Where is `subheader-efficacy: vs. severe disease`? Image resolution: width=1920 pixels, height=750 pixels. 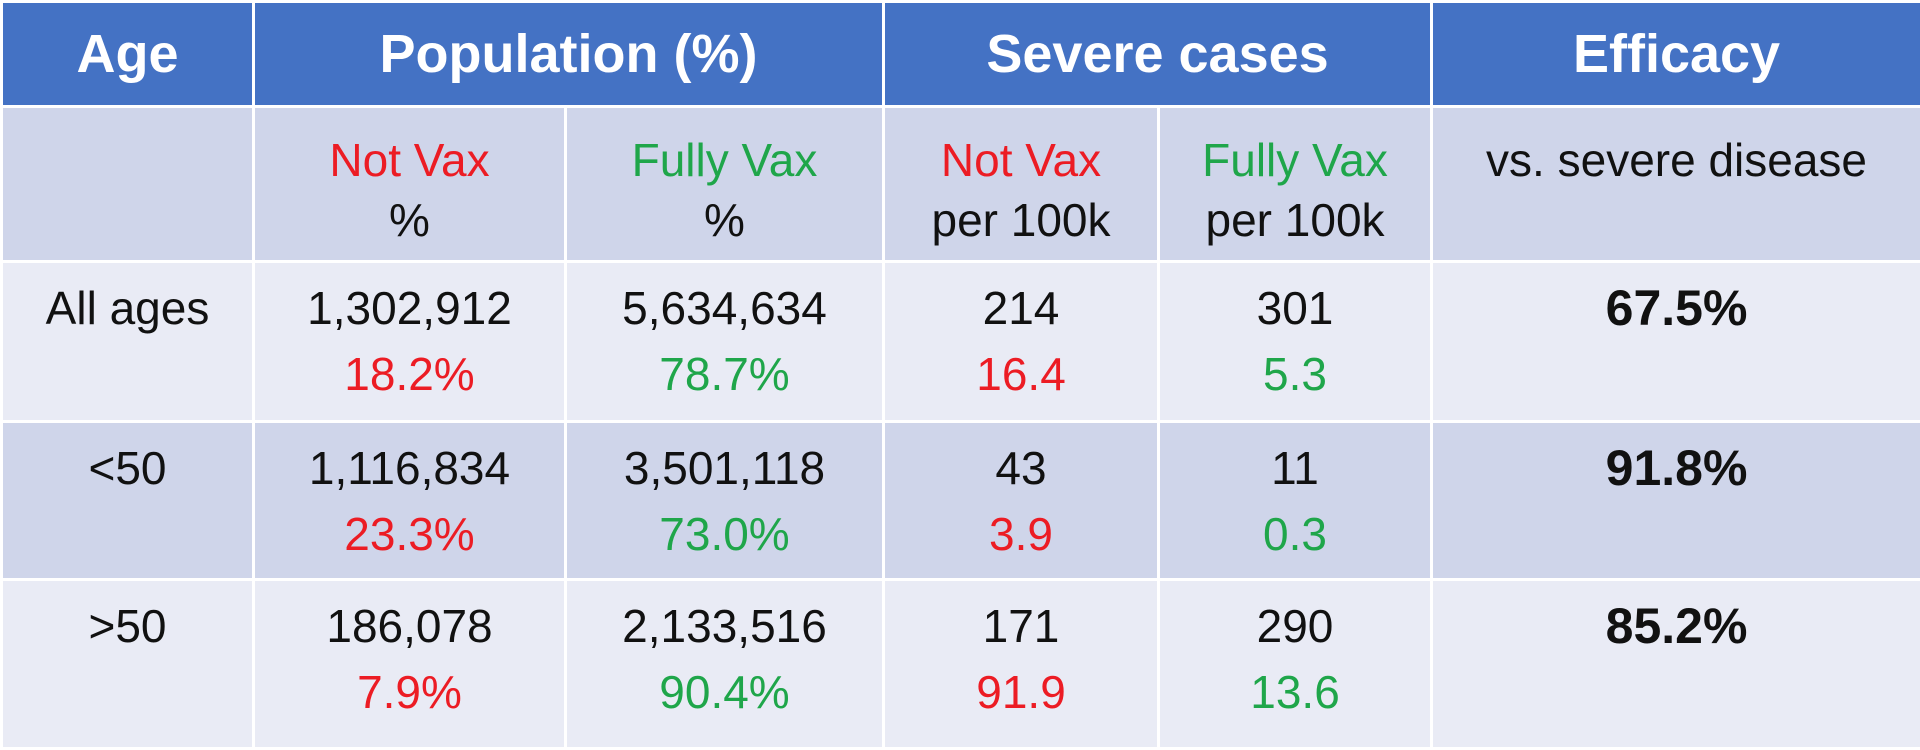
subheader-efficacy: vs. severe disease is located at coordinates (1676, 184).